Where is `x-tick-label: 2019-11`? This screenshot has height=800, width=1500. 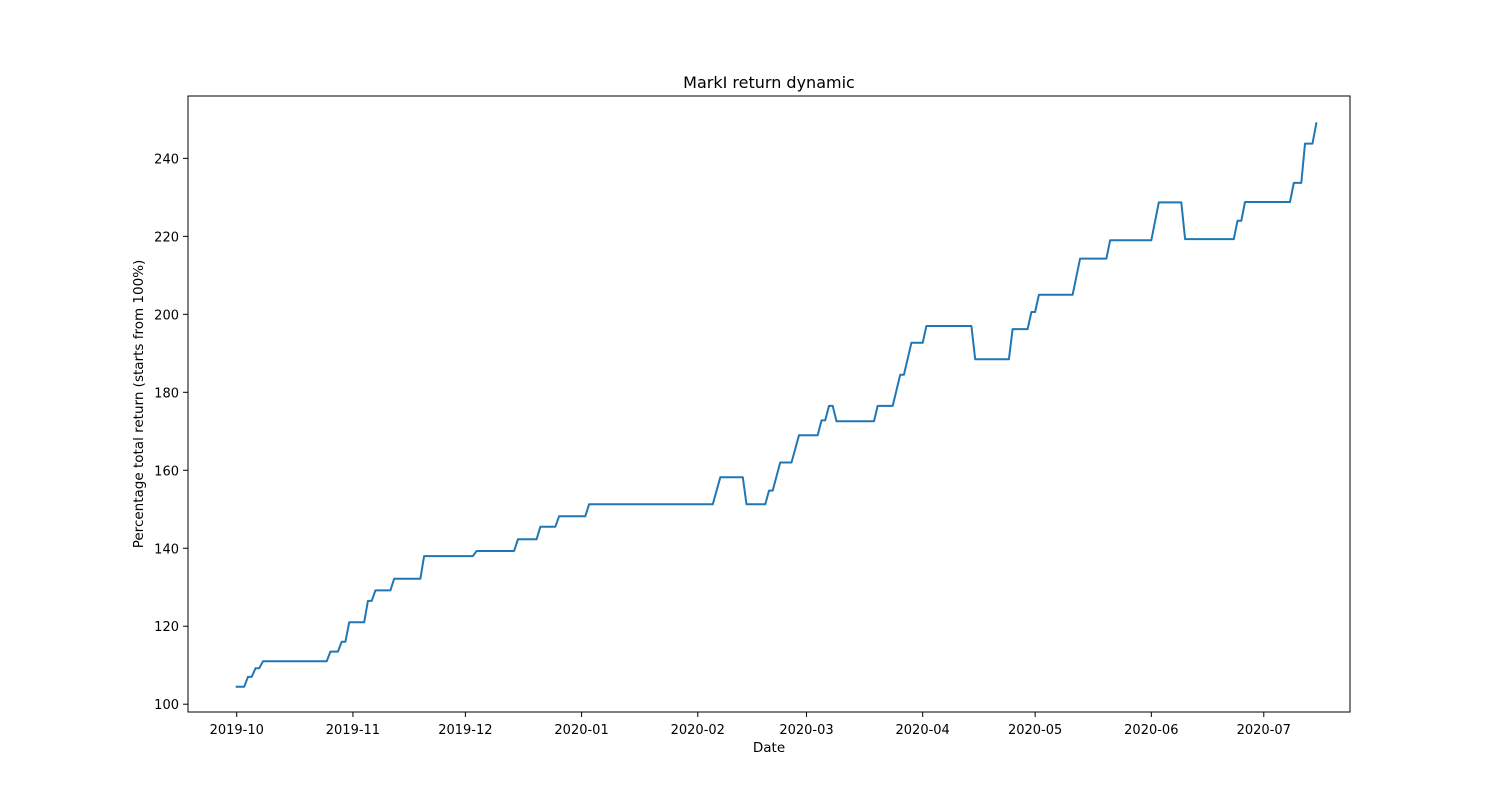 x-tick-label: 2019-11 is located at coordinates (353, 730).